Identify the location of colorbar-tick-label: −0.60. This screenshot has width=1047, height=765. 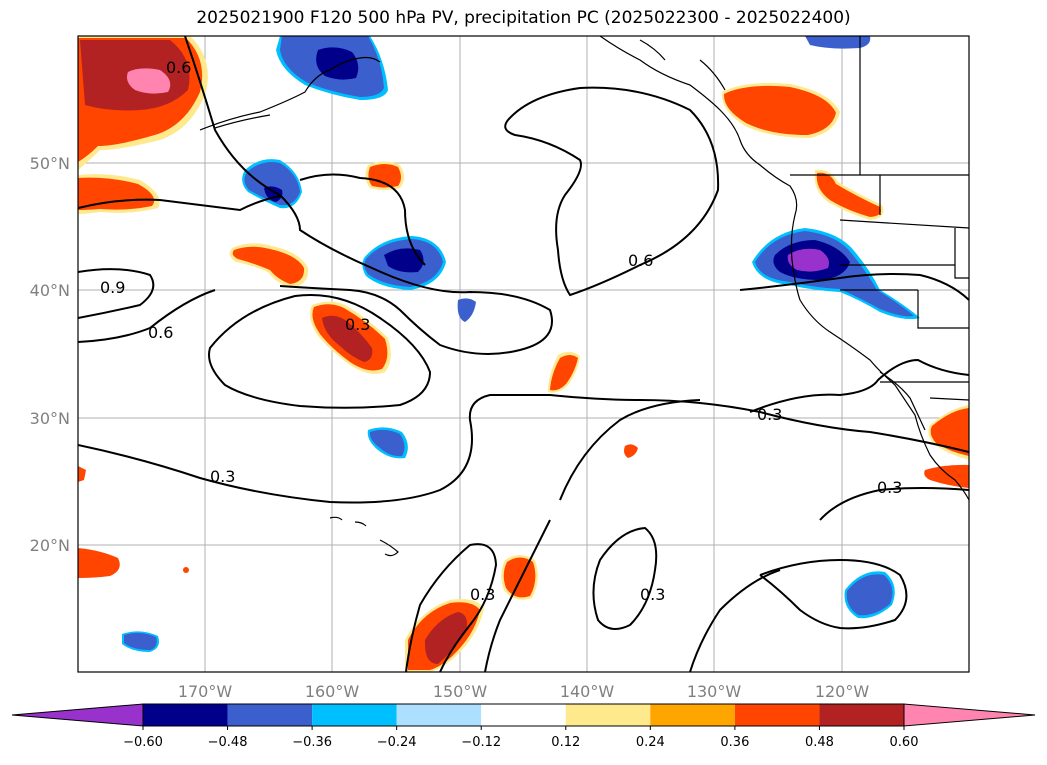
(143, 742).